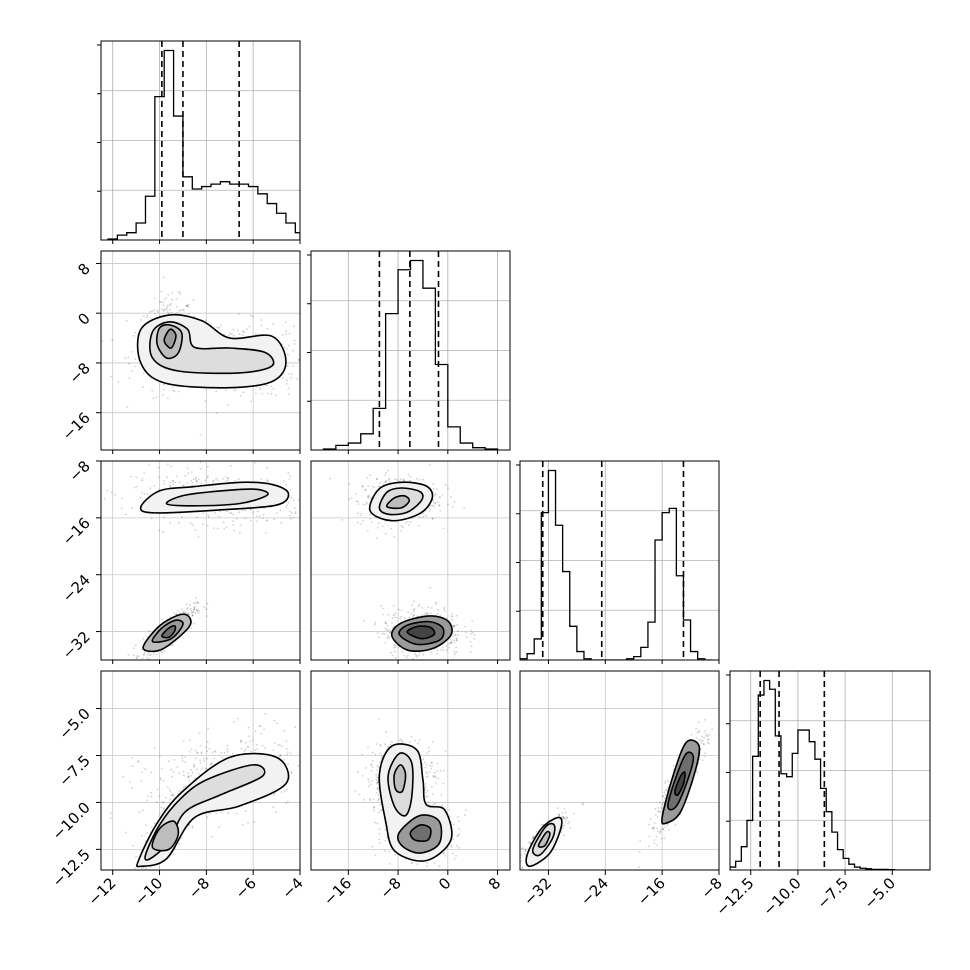 This screenshot has height=970, width=970. What do you see at coordinates (828, 770) in the screenshot?
I see `histogram-panel-p3` at bounding box center [828, 770].